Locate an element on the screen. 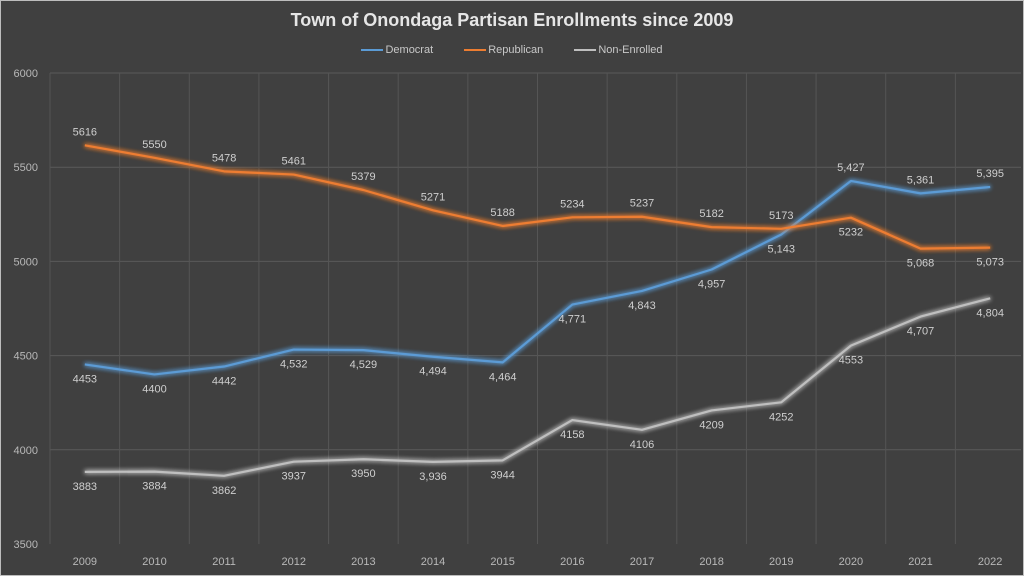  data-label-non-enrolled: 3883 is located at coordinates (85, 487).